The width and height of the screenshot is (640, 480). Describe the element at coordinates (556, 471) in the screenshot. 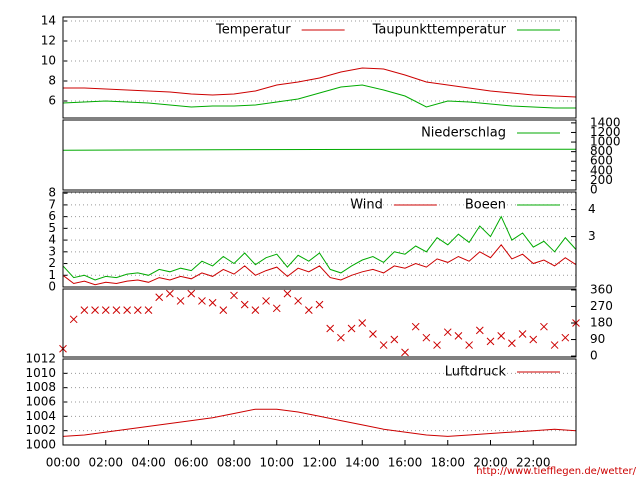

I see `footer-link: http://www.tiefflegen.de/wetter/` at that location.